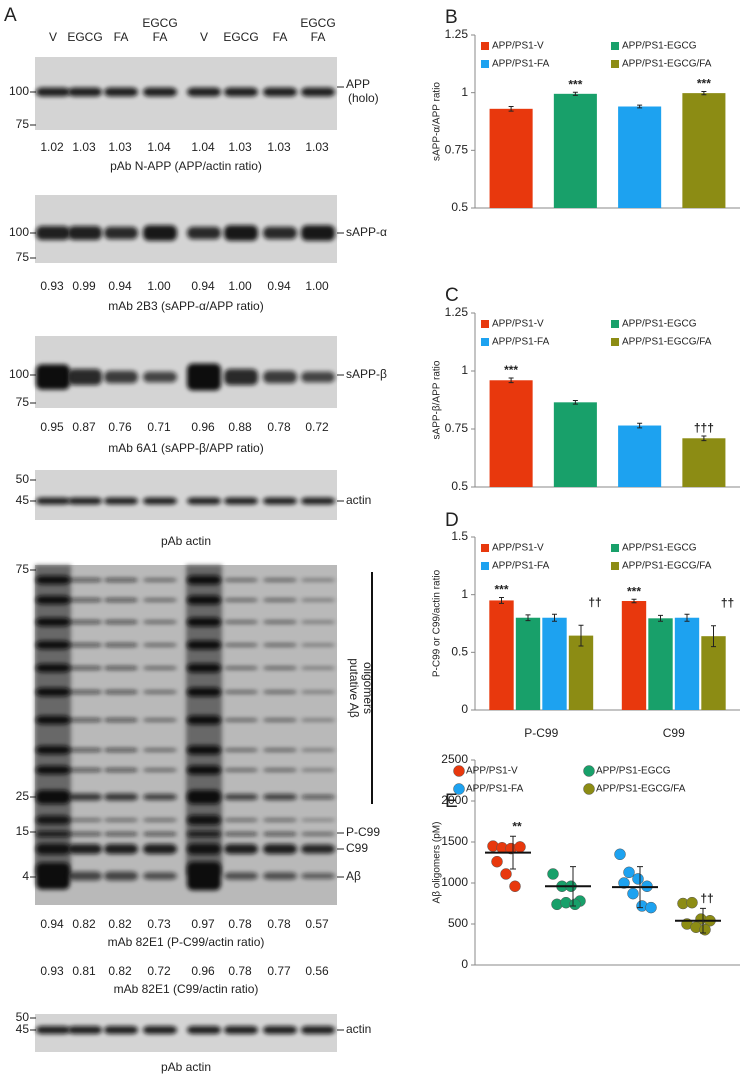 The height and width of the screenshot is (1080, 745). I want to click on marker-label: 45, so click(23, 500).